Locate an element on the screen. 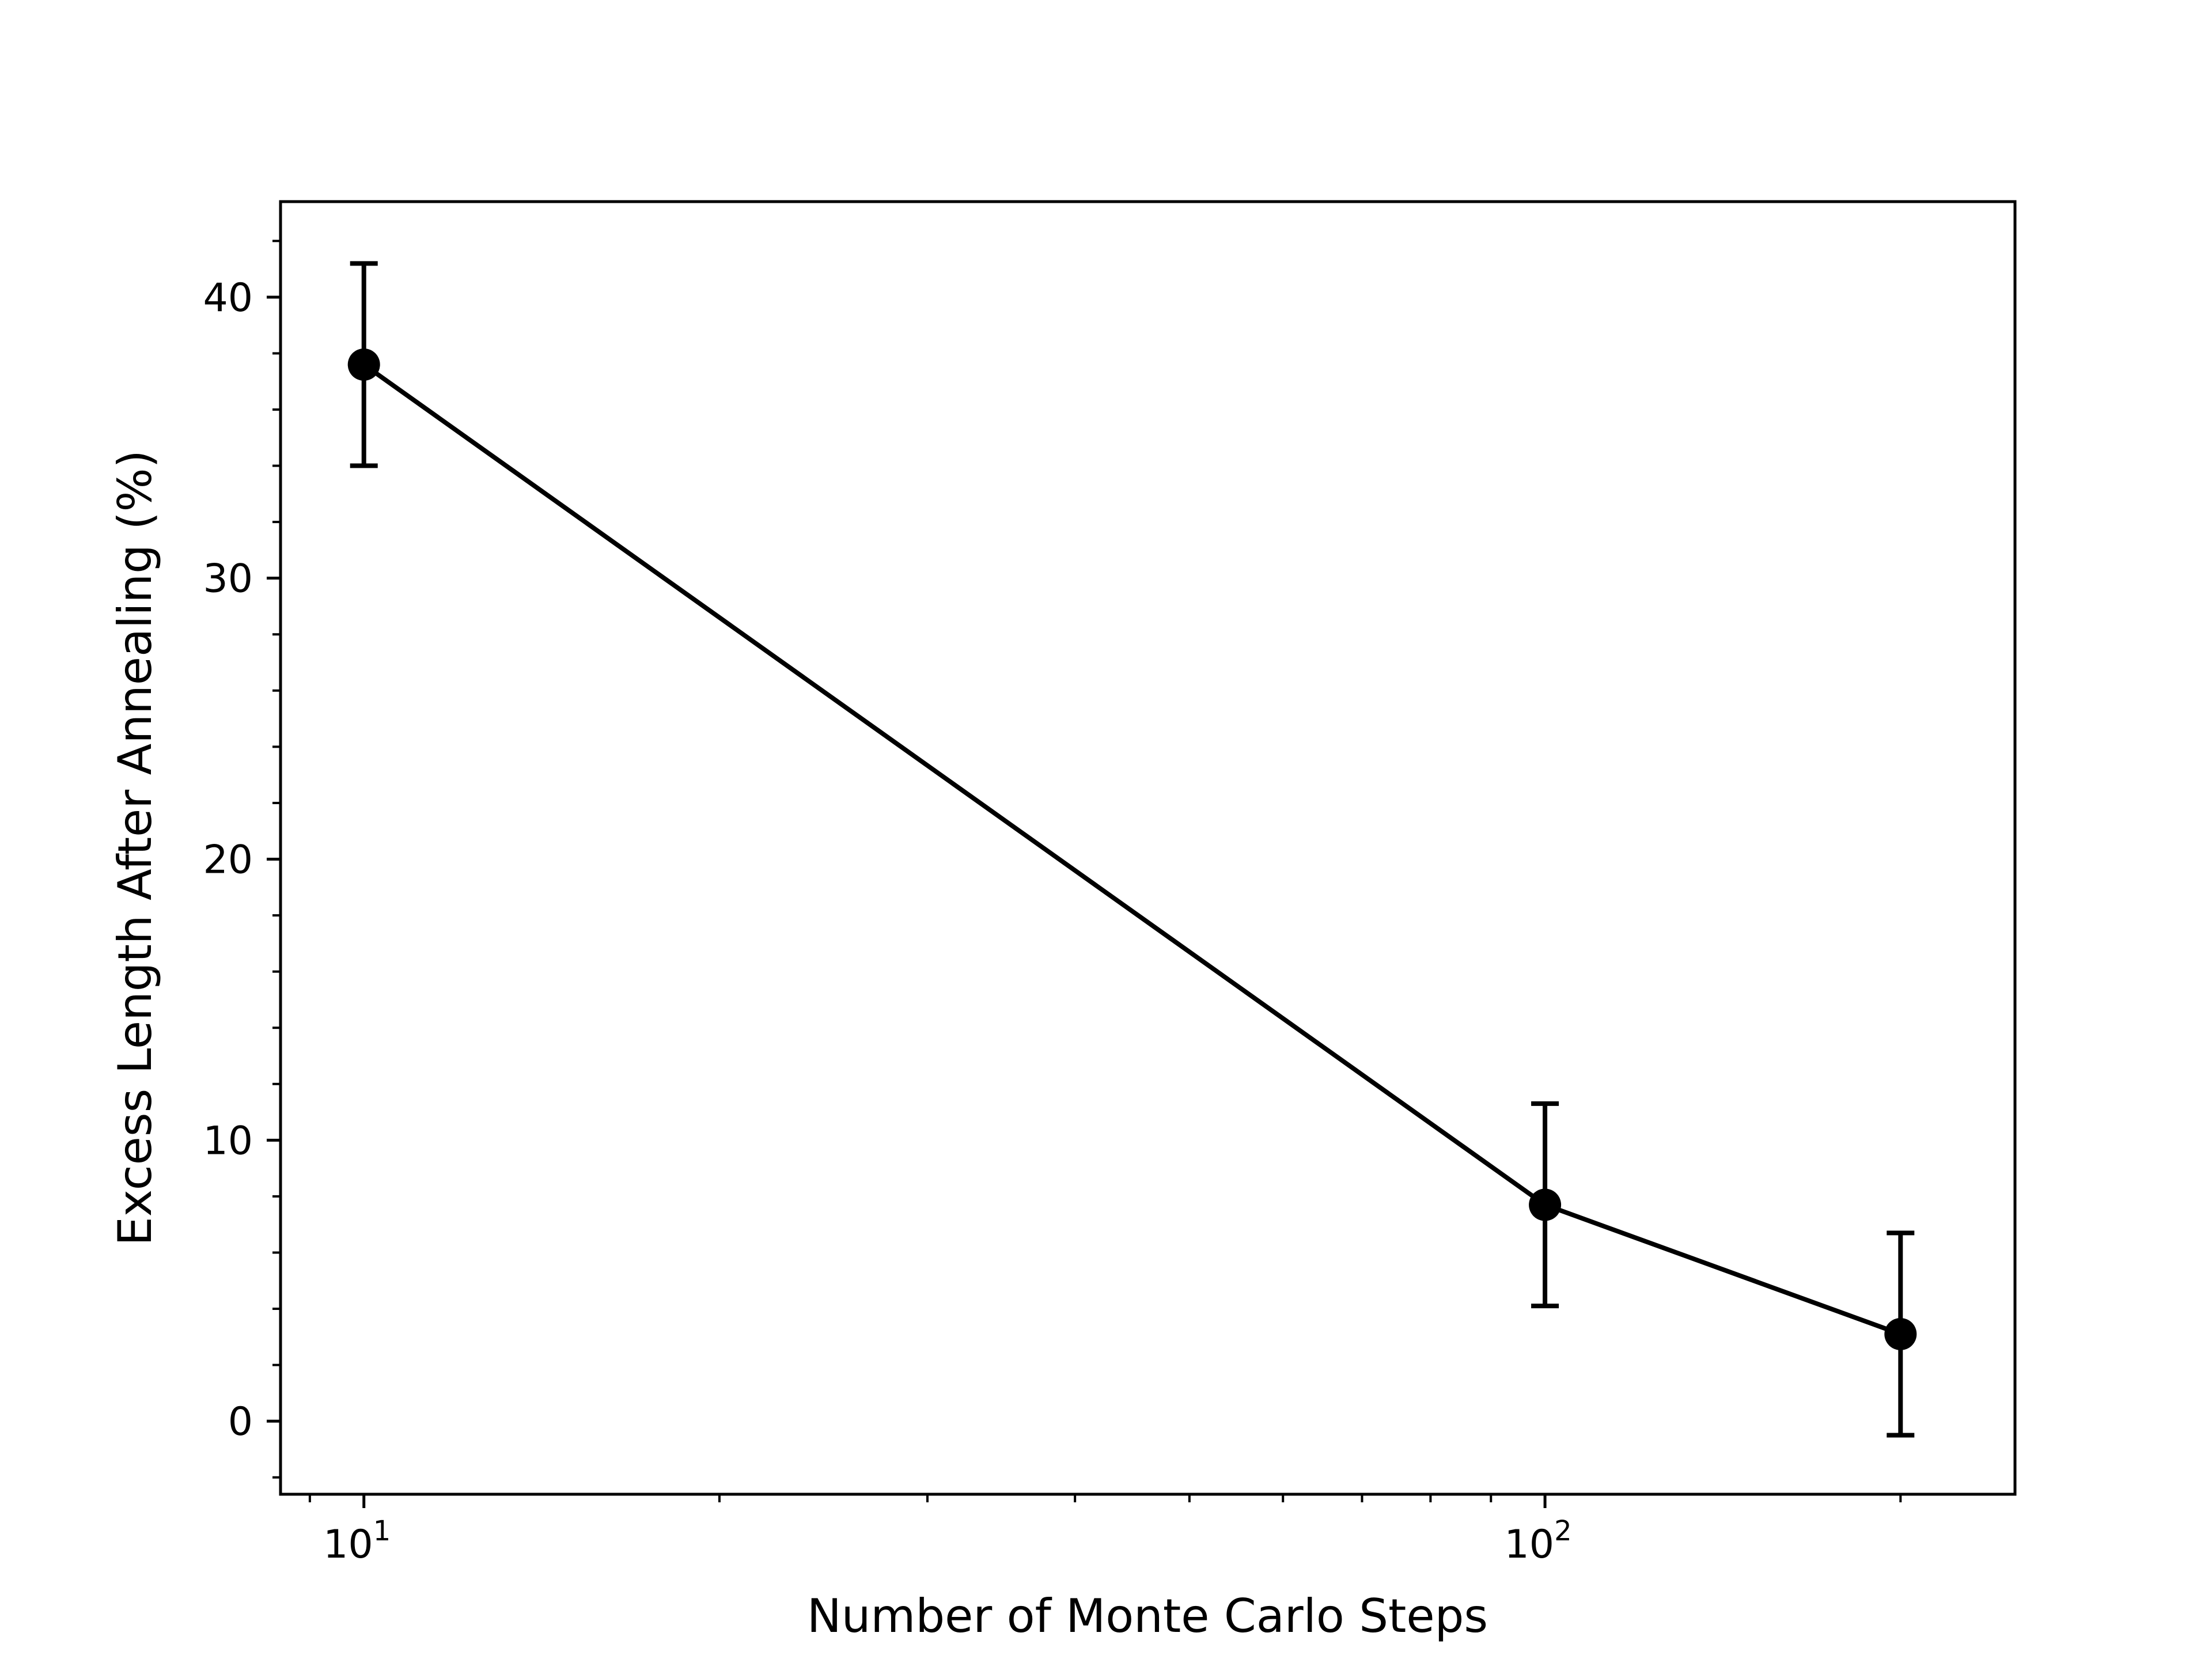  x-tick-label: 10² is located at coordinates (1538, 1541).